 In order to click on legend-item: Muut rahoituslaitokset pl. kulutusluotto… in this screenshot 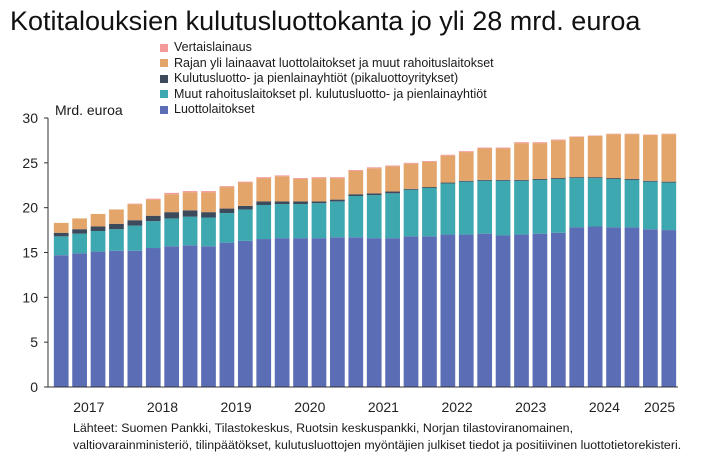, I will do `click(327, 95)`.